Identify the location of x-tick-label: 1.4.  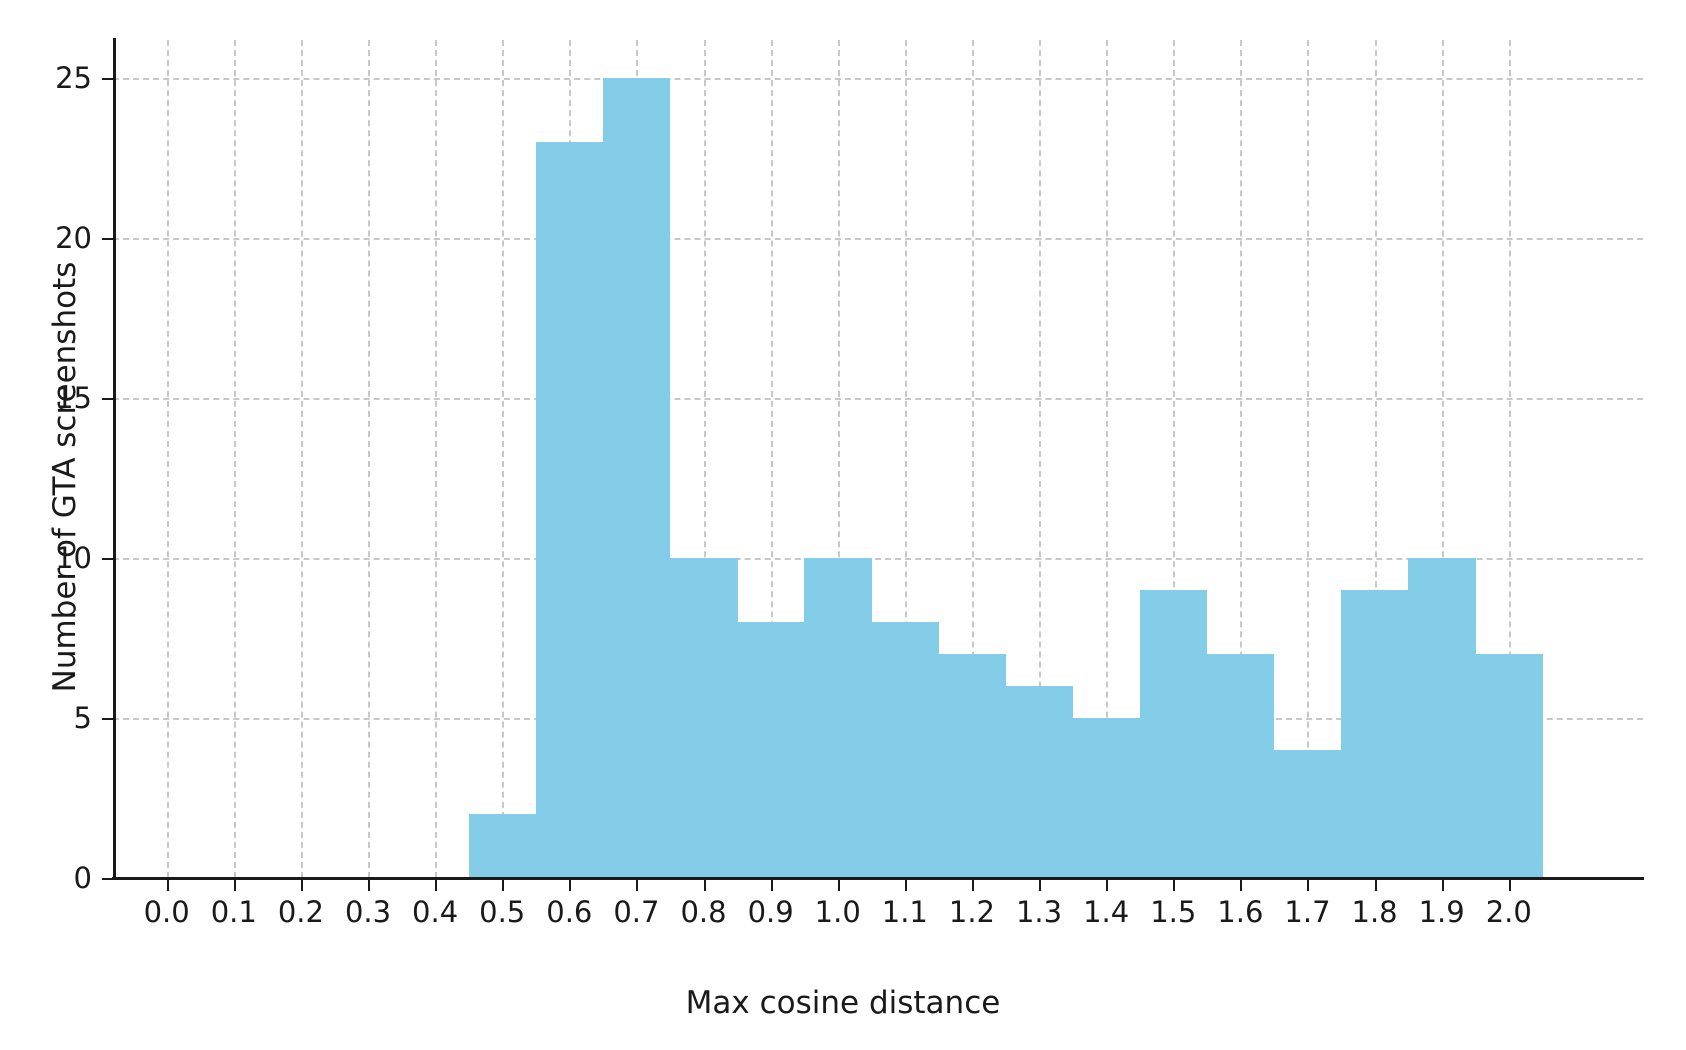
(1106, 912).